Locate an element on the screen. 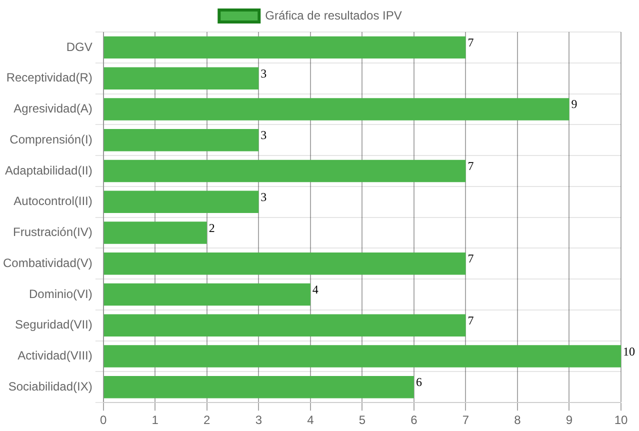  y-tick-label: Sociabilidad(IX) is located at coordinates (50, 386).